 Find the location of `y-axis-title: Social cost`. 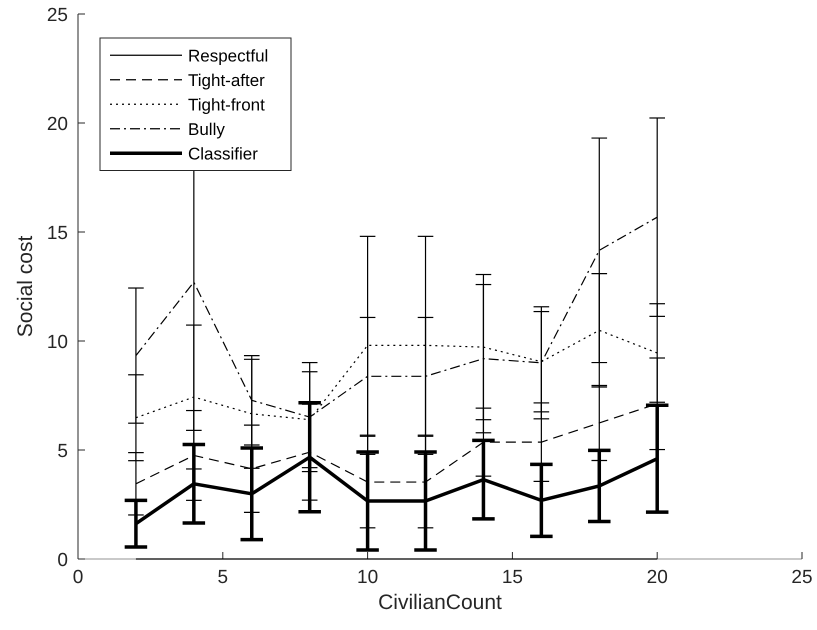

y-axis-title: Social cost is located at coordinates (25, 287).